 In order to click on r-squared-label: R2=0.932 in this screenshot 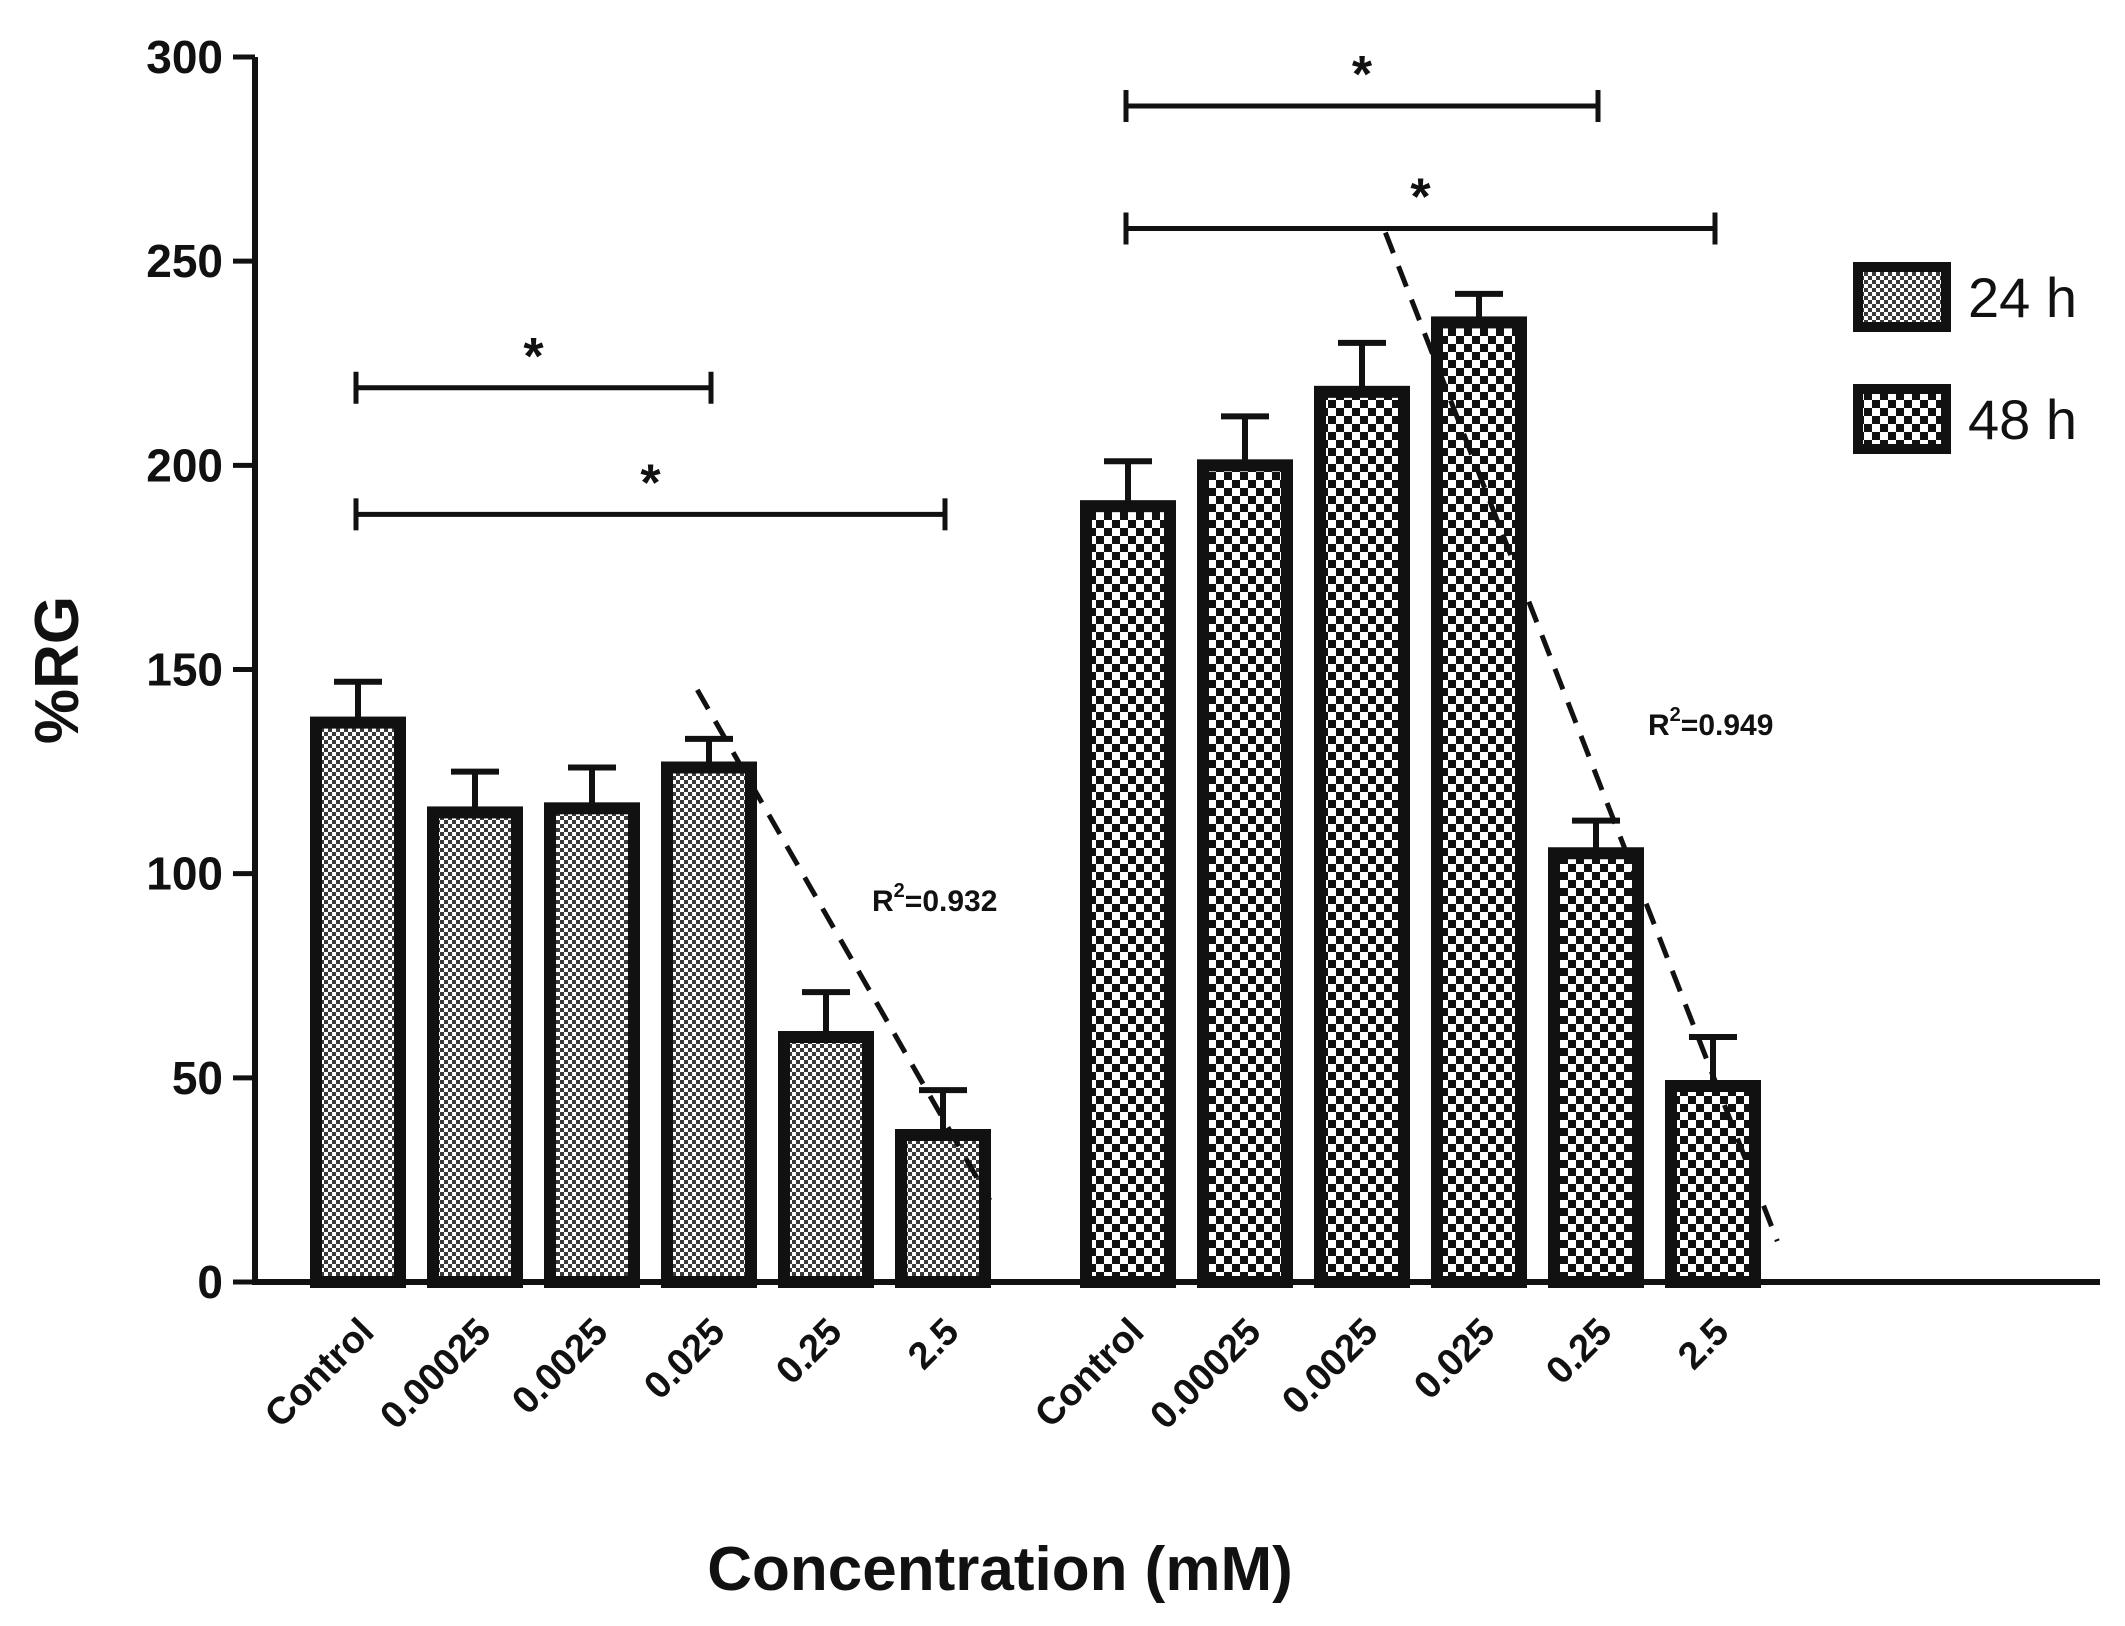, I will do `click(934, 899)`.